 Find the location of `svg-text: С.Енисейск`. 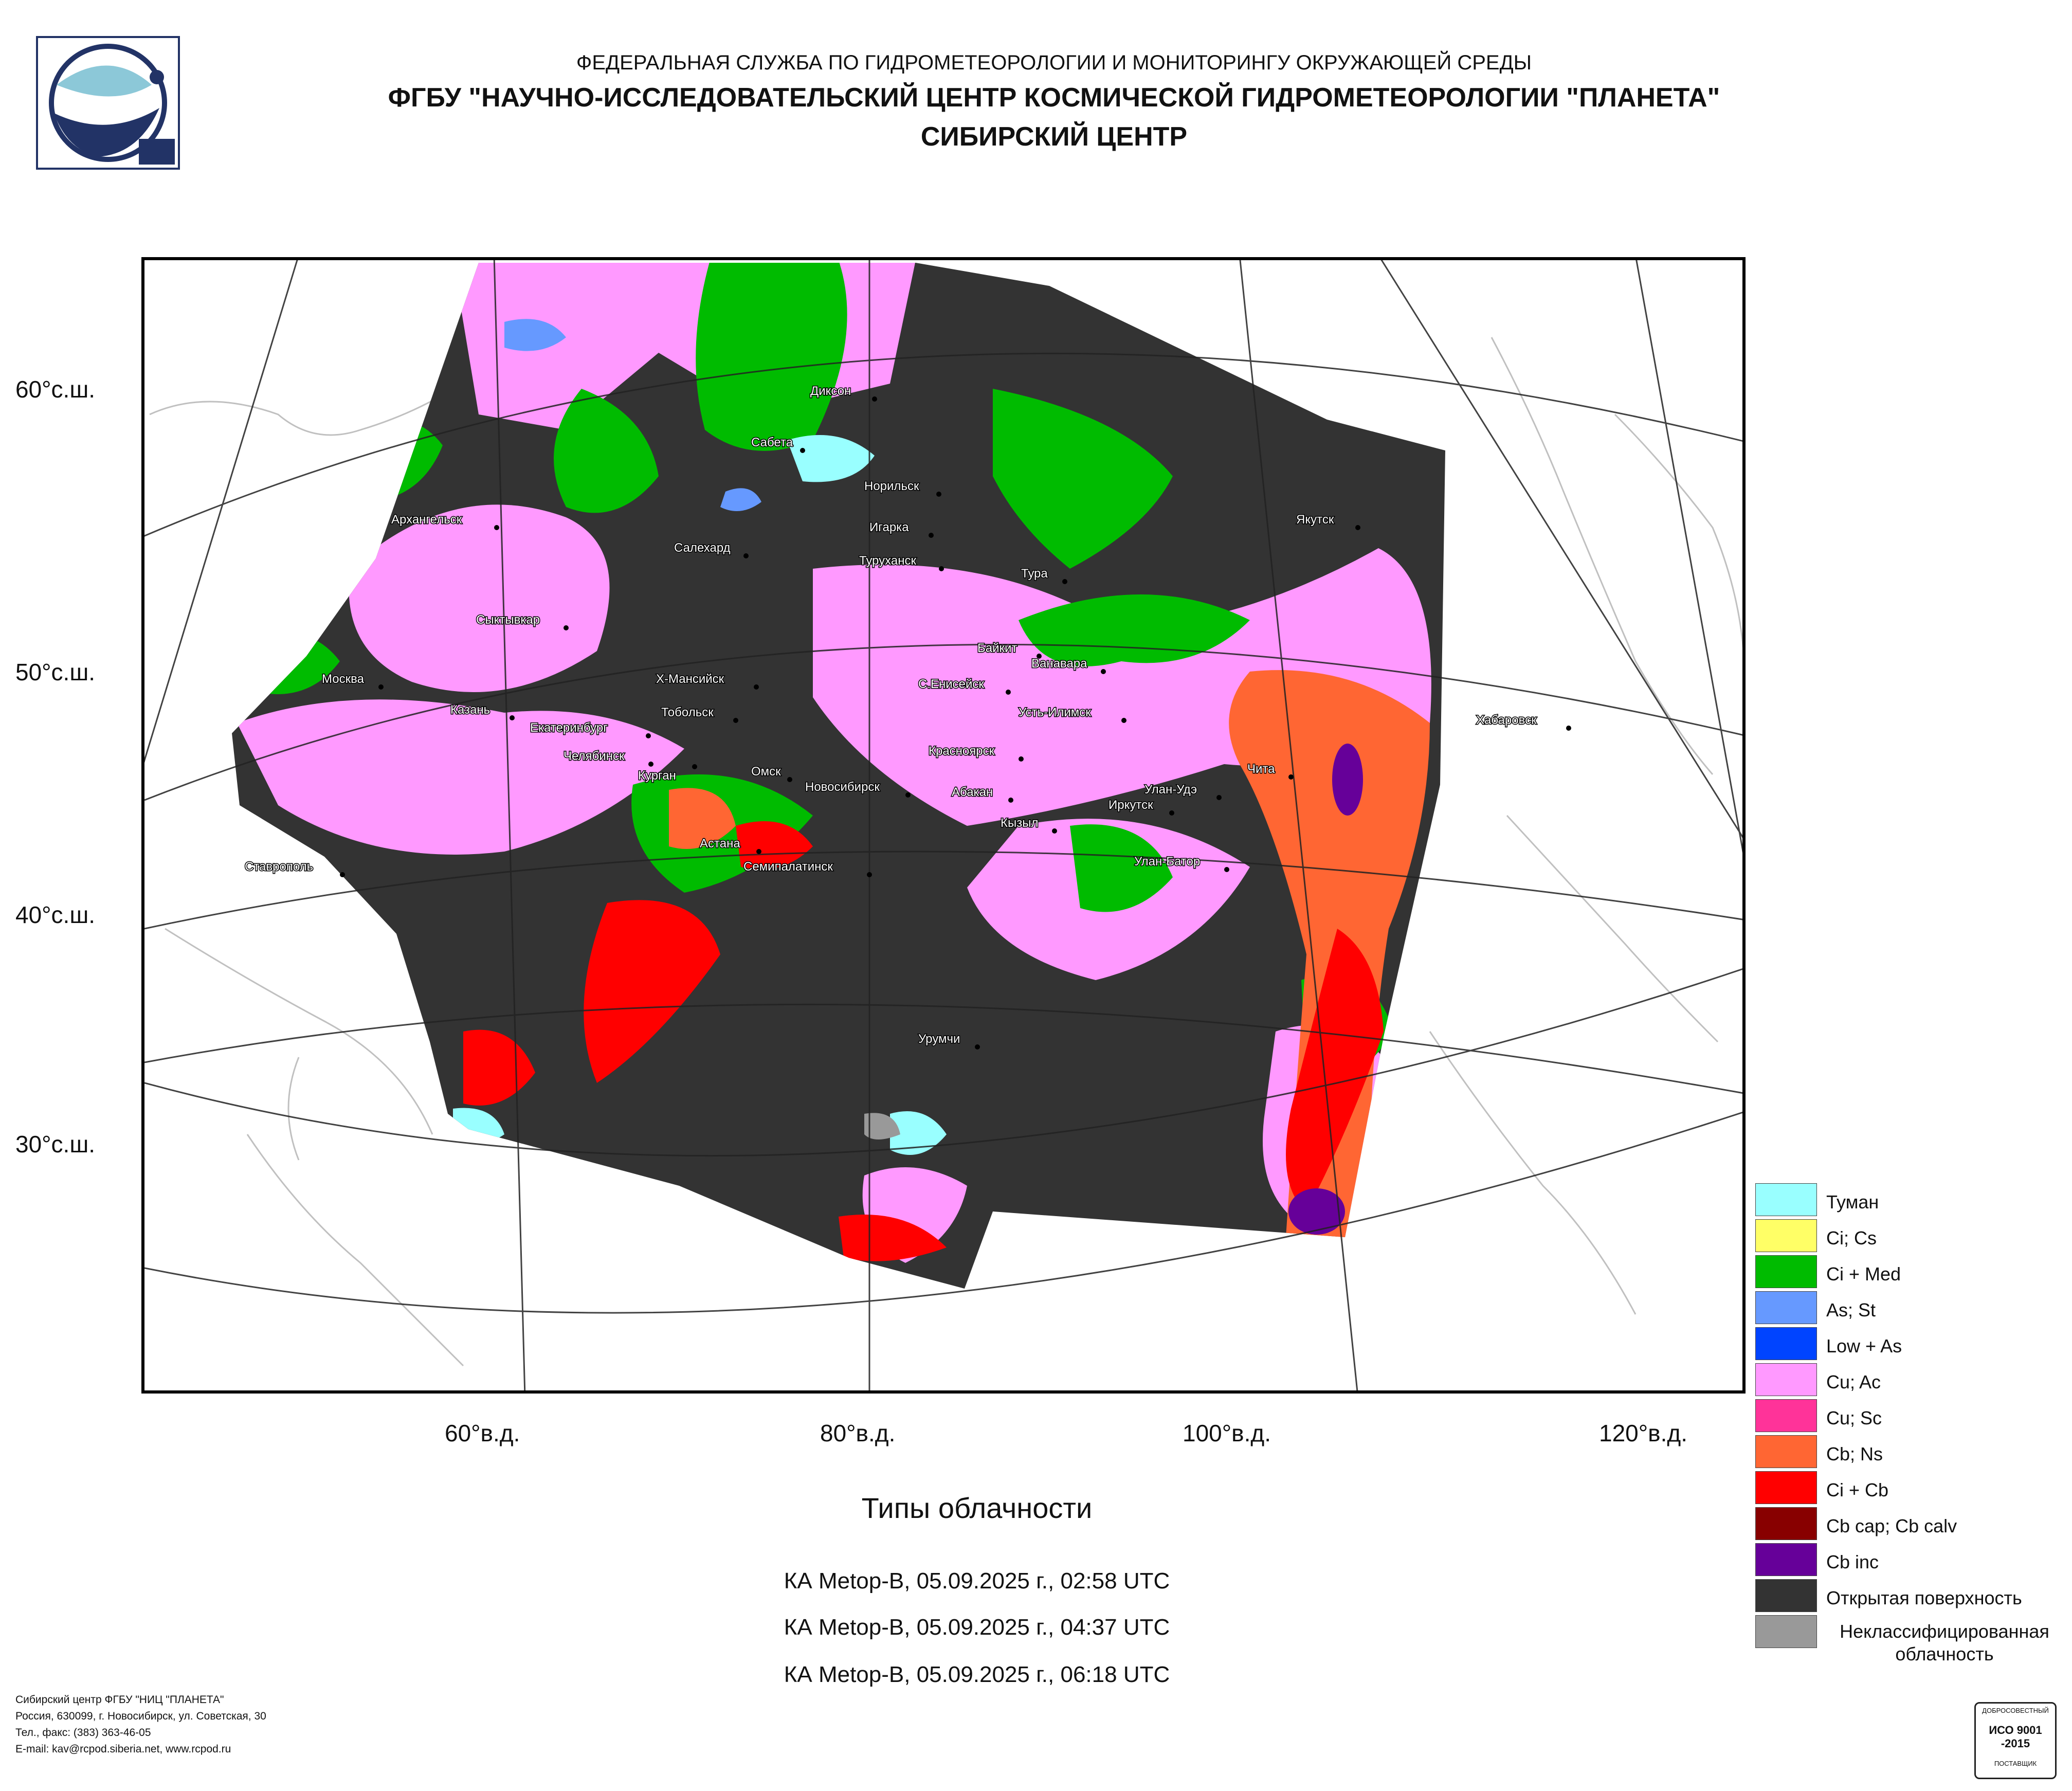

svg-text: С.Енисейск is located at coordinates (951, 684).